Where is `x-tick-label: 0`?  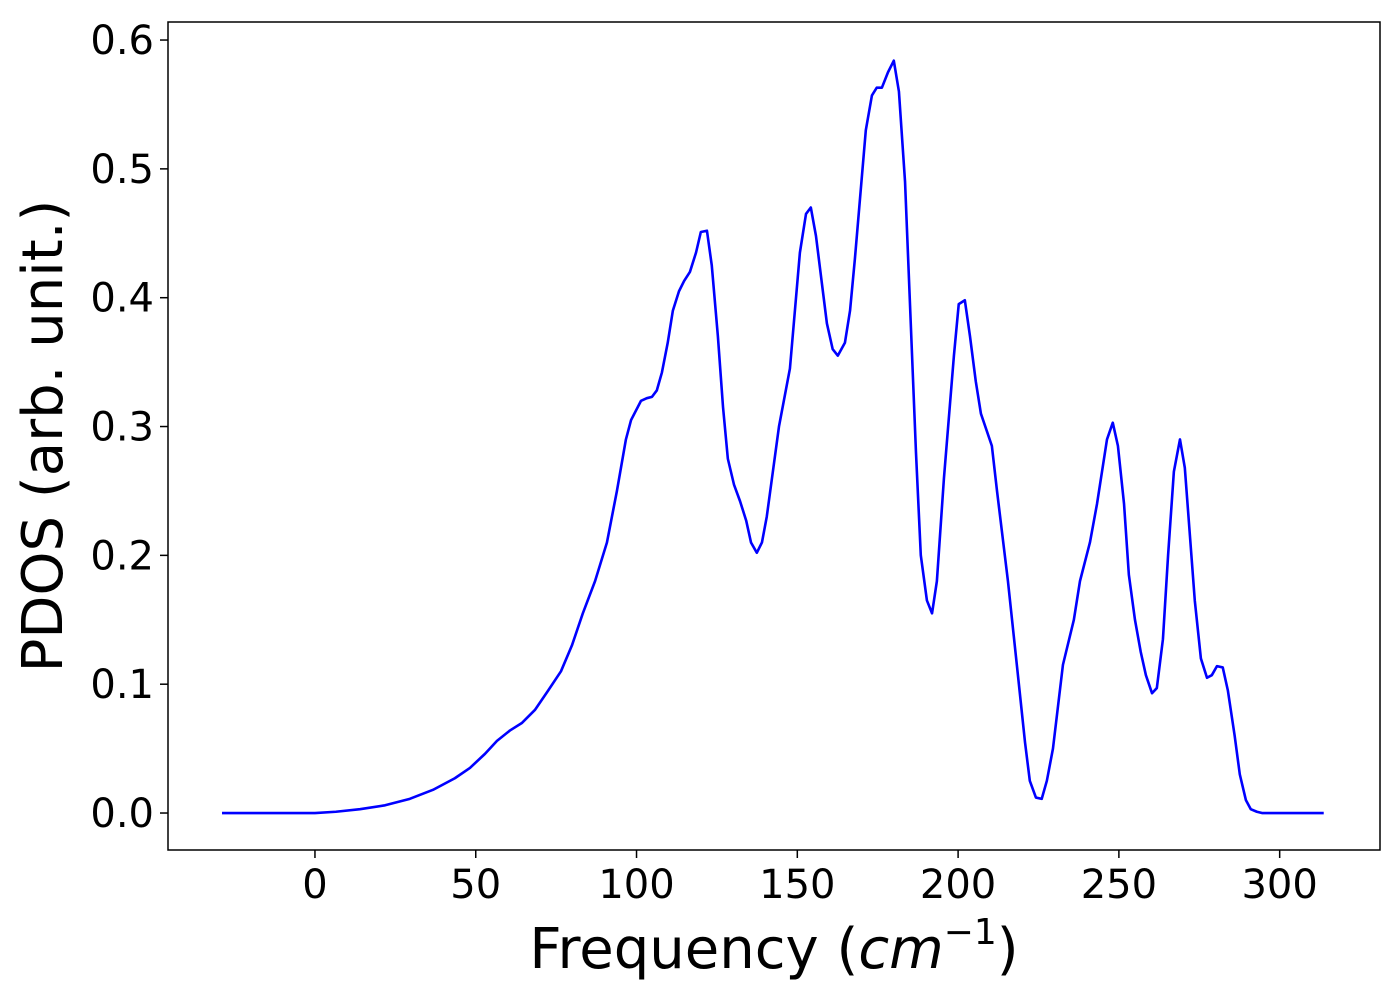 x-tick-label: 0 is located at coordinates (314, 885).